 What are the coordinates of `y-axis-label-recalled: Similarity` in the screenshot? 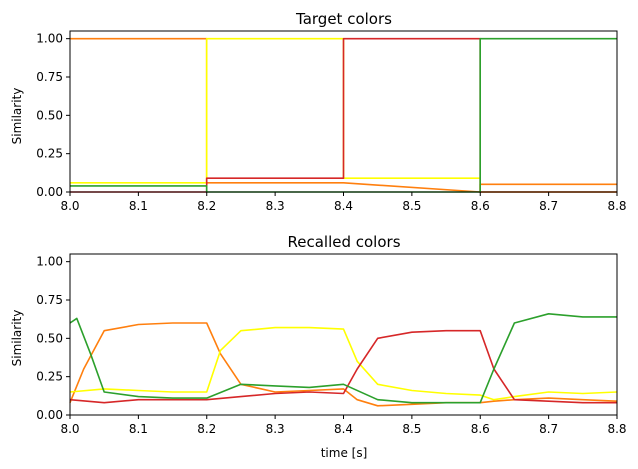 It's located at (17, 338).